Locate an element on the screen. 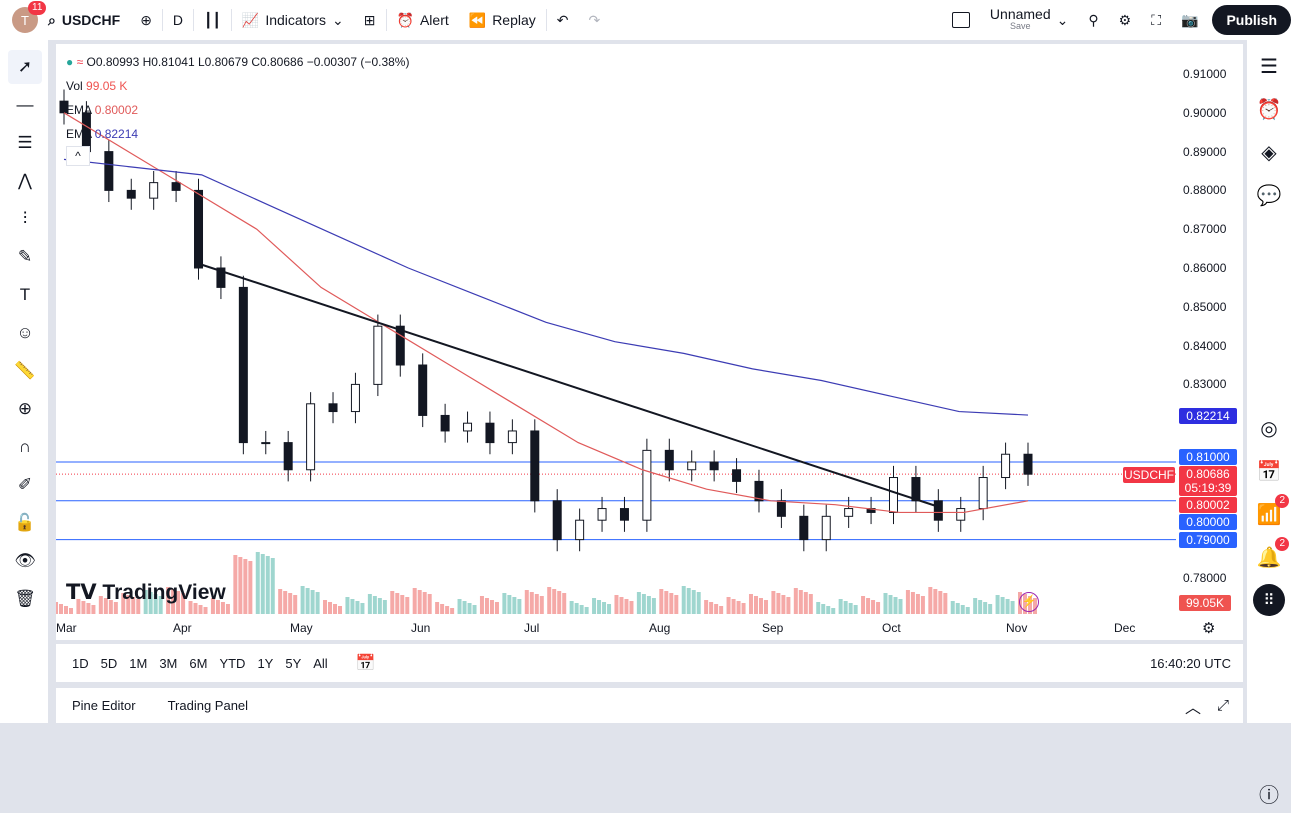 This screenshot has width=1291, height=813. magnet-icon: ∩ is located at coordinates (25, 446).